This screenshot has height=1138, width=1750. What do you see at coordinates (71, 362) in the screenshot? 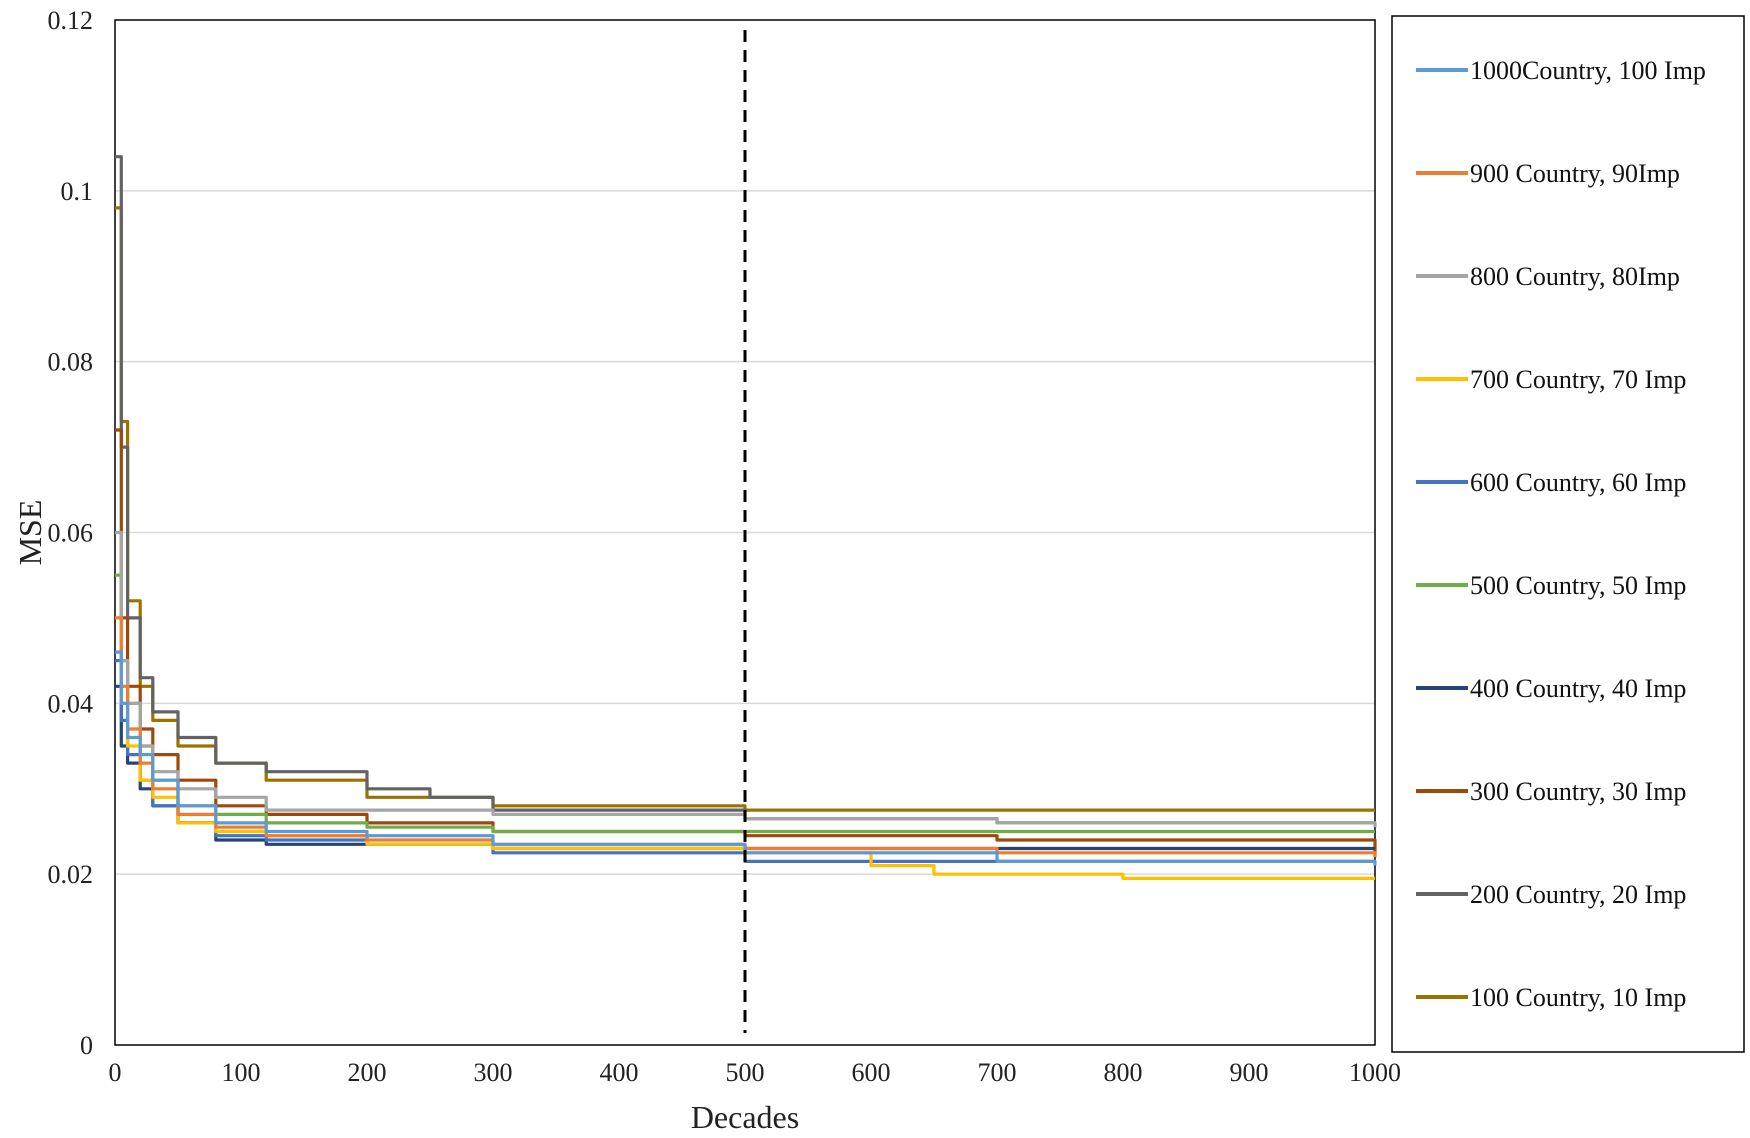
I see `y-tick-label: 0.08` at bounding box center [71, 362].